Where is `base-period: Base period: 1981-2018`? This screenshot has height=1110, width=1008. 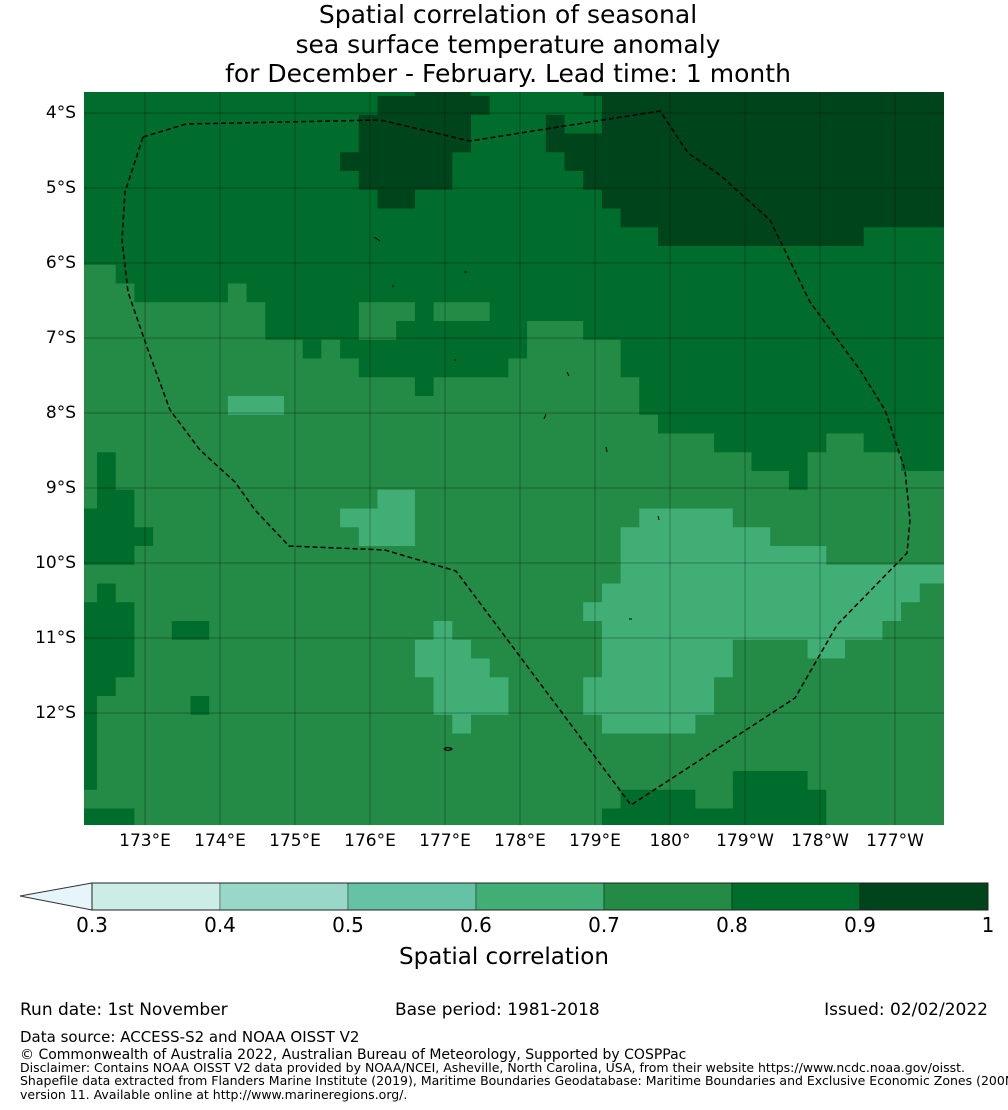 base-period: Base period: 1981-2018 is located at coordinates (497, 1010).